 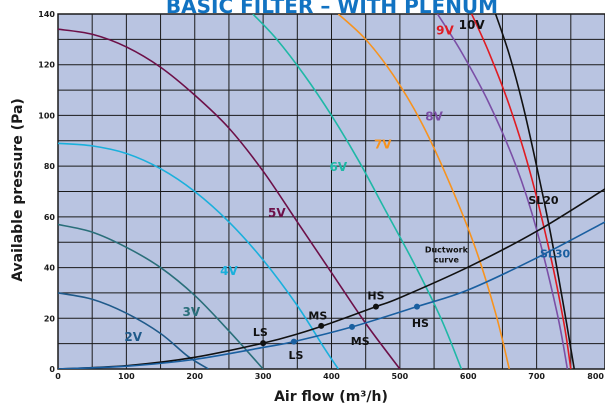 What do you see at coordinates (400, 376) in the screenshot?
I see `x-tick-label: 500` at bounding box center [400, 376].